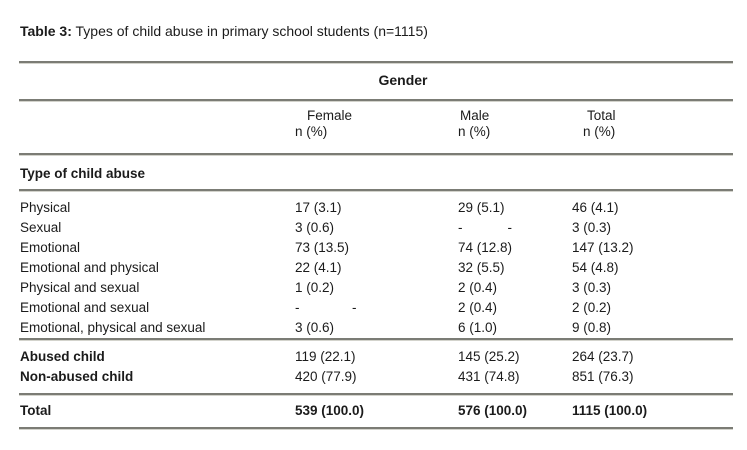 This screenshot has width=747, height=450. I want to click on column-header-female: Female n (%), so click(376, 127).